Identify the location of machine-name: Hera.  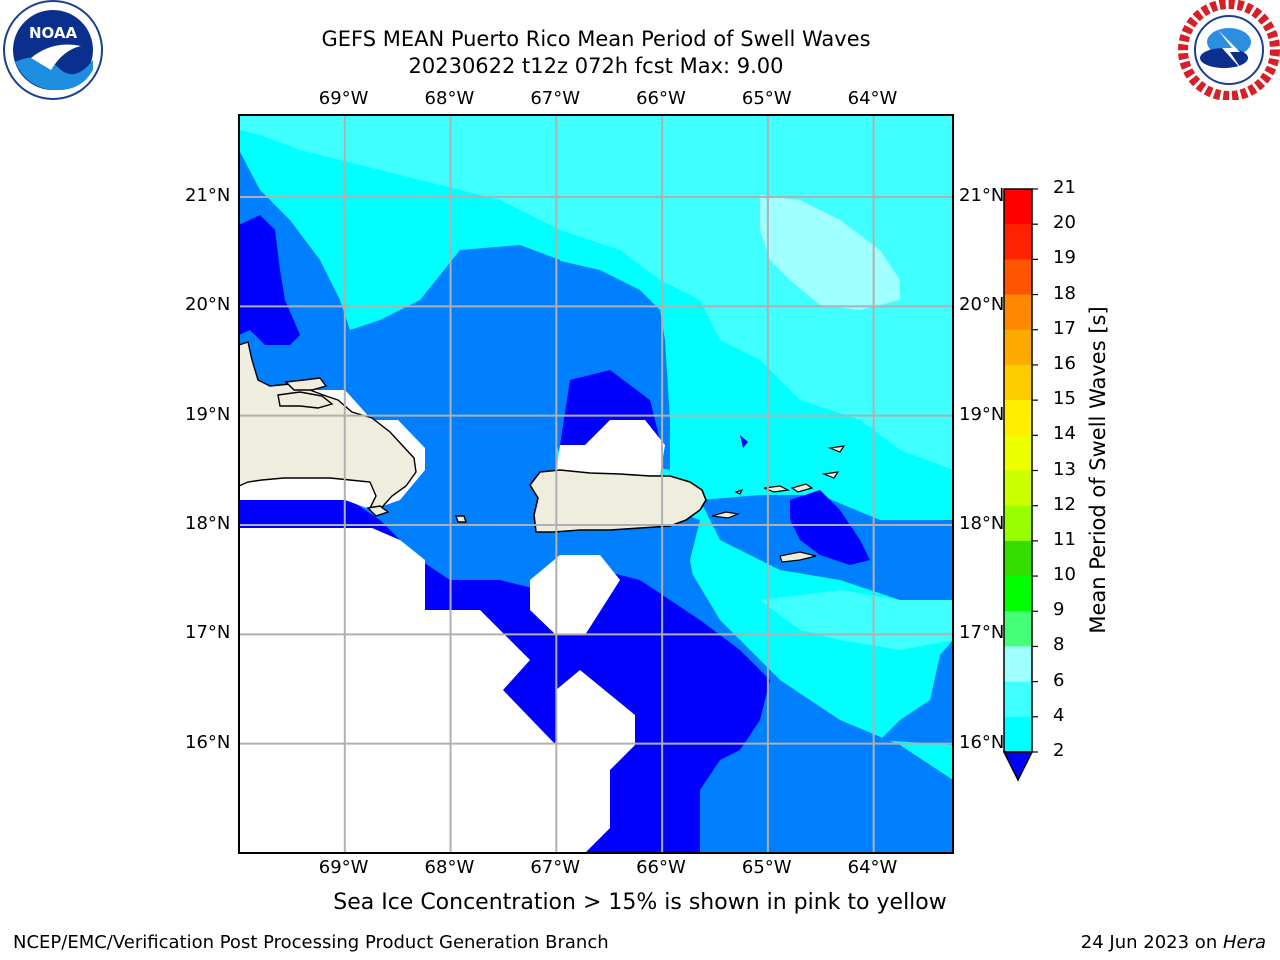
(1244, 942).